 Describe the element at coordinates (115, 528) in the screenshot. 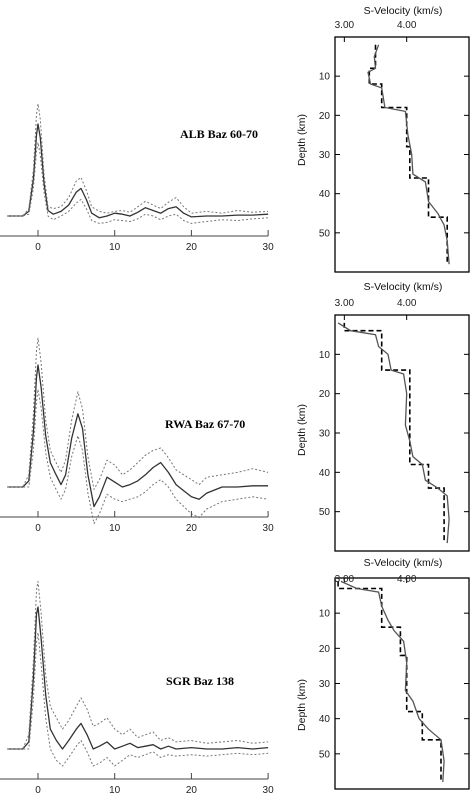

I see `rf-2-xtick-label-10: 10` at that location.